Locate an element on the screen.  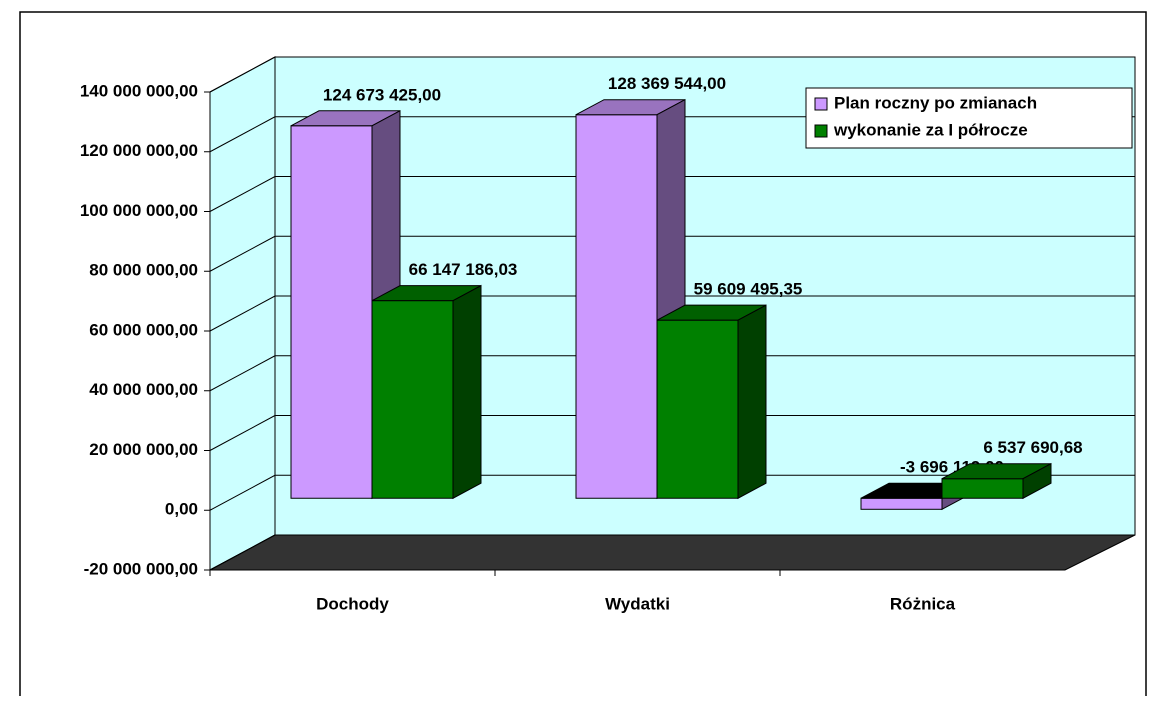
legend-label: Plan roczny po zmianach is located at coordinates (935, 102).